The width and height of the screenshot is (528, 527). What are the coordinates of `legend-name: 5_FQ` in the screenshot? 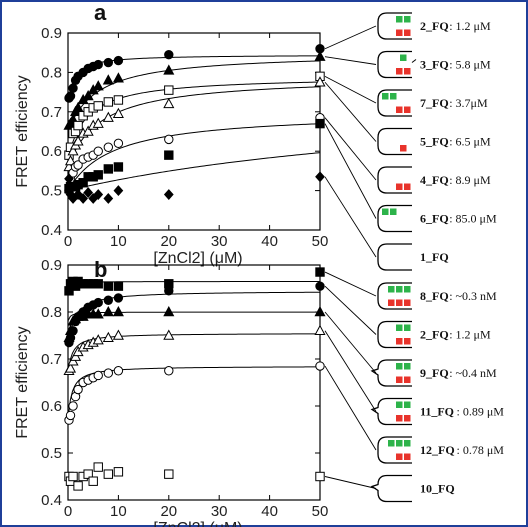 It's located at (434, 142).